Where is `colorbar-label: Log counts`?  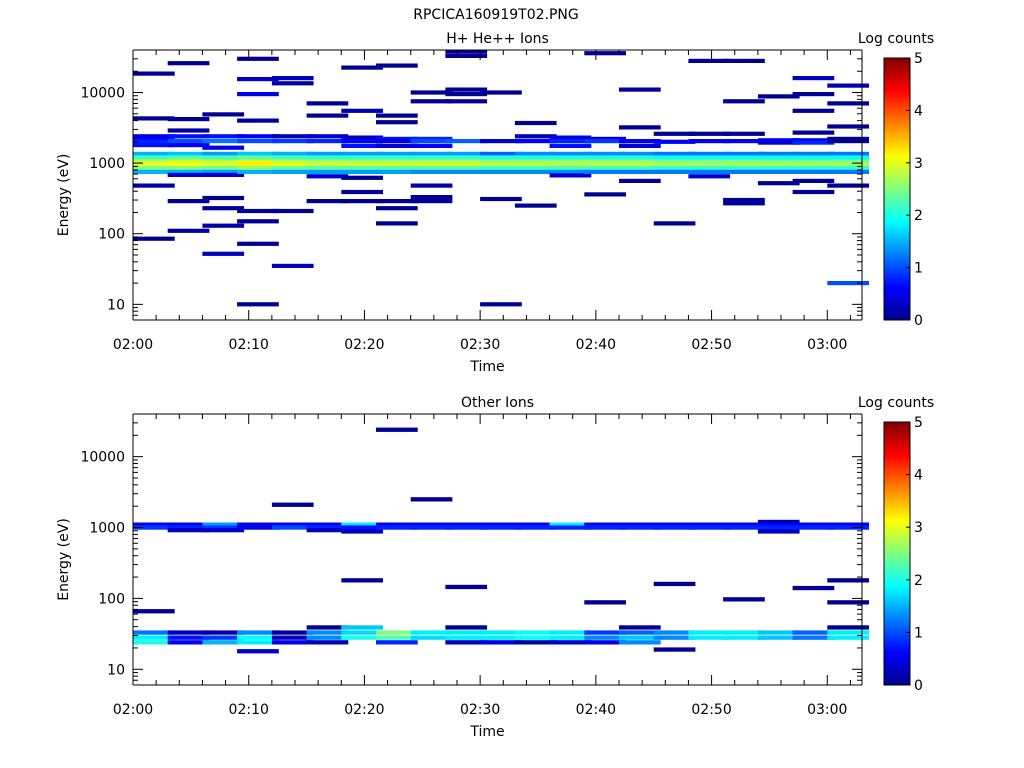 colorbar-label: Log counts is located at coordinates (896, 39).